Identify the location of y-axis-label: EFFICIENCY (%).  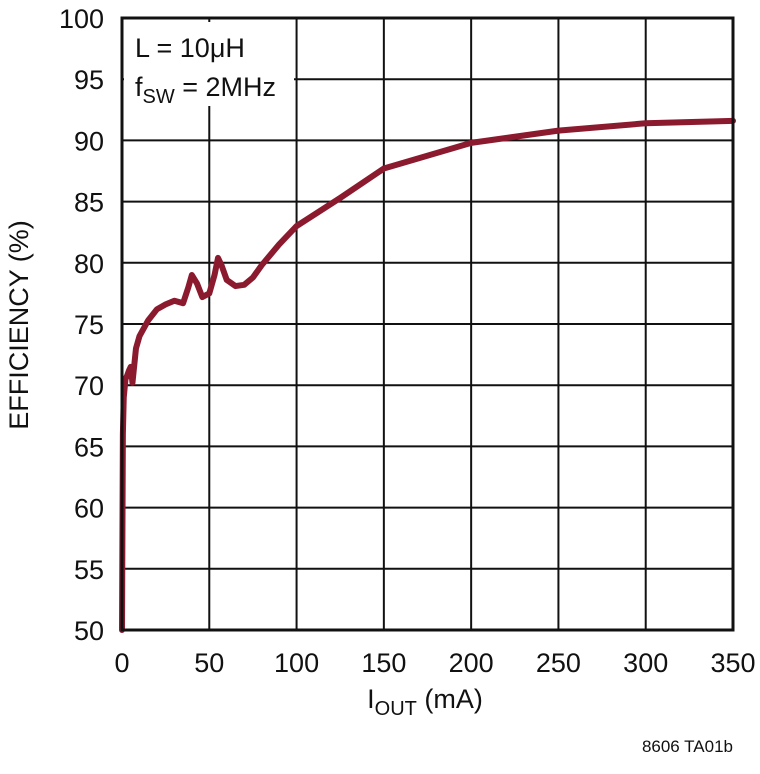
(19, 325).